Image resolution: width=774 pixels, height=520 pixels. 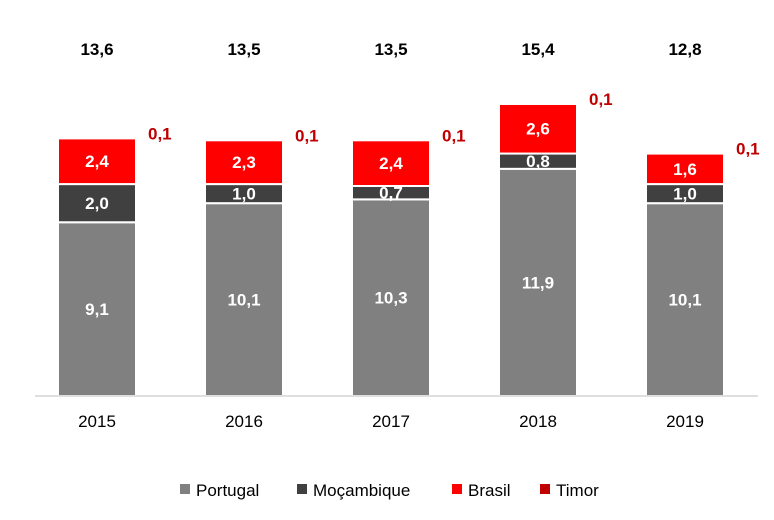 I want to click on data-label-timor-2017: 0,1, so click(x=454, y=135).